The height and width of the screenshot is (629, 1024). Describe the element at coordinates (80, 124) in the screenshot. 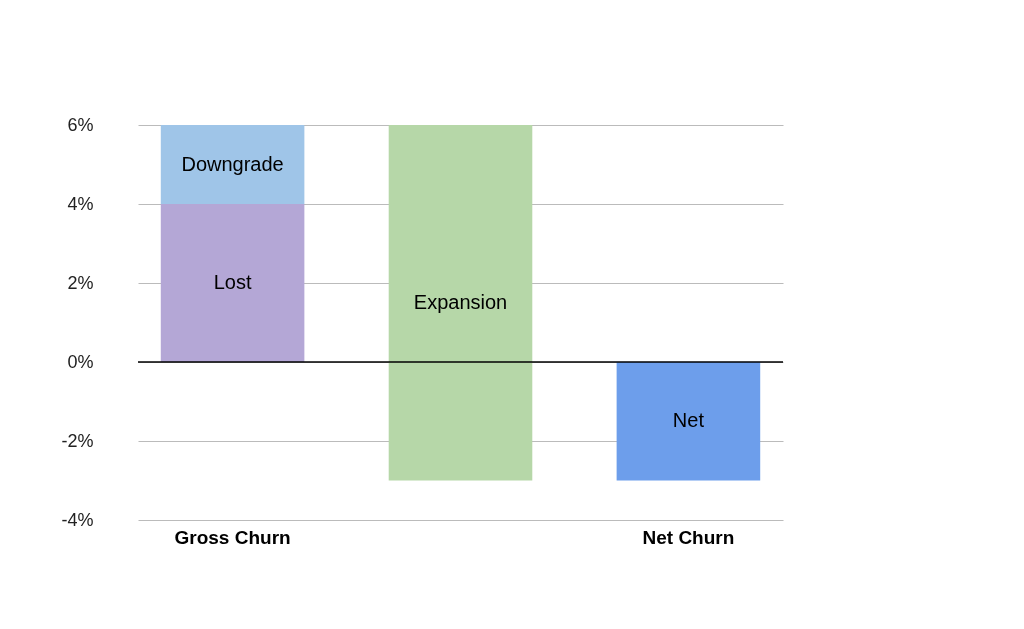

I see `y-tick-label: 6%` at that location.